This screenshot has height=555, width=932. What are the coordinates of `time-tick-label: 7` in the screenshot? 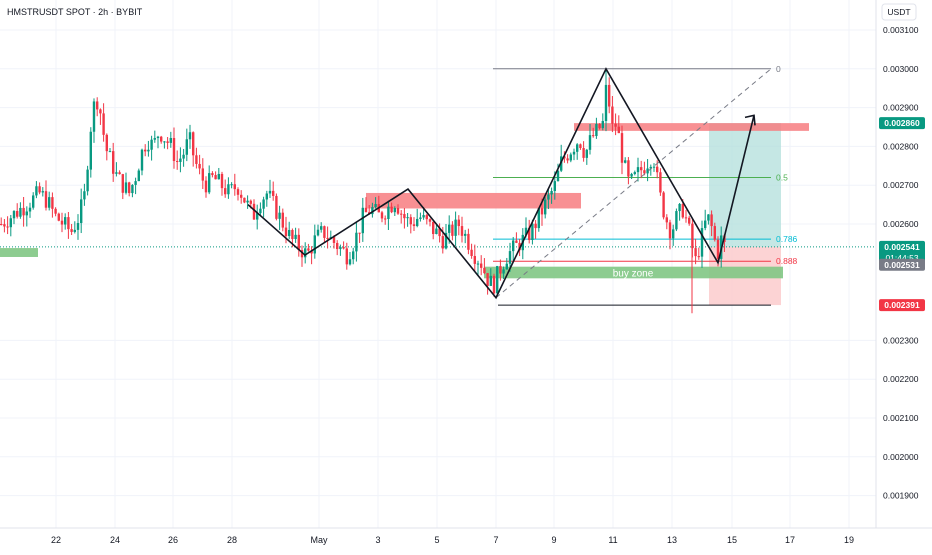 It's located at (495, 540).